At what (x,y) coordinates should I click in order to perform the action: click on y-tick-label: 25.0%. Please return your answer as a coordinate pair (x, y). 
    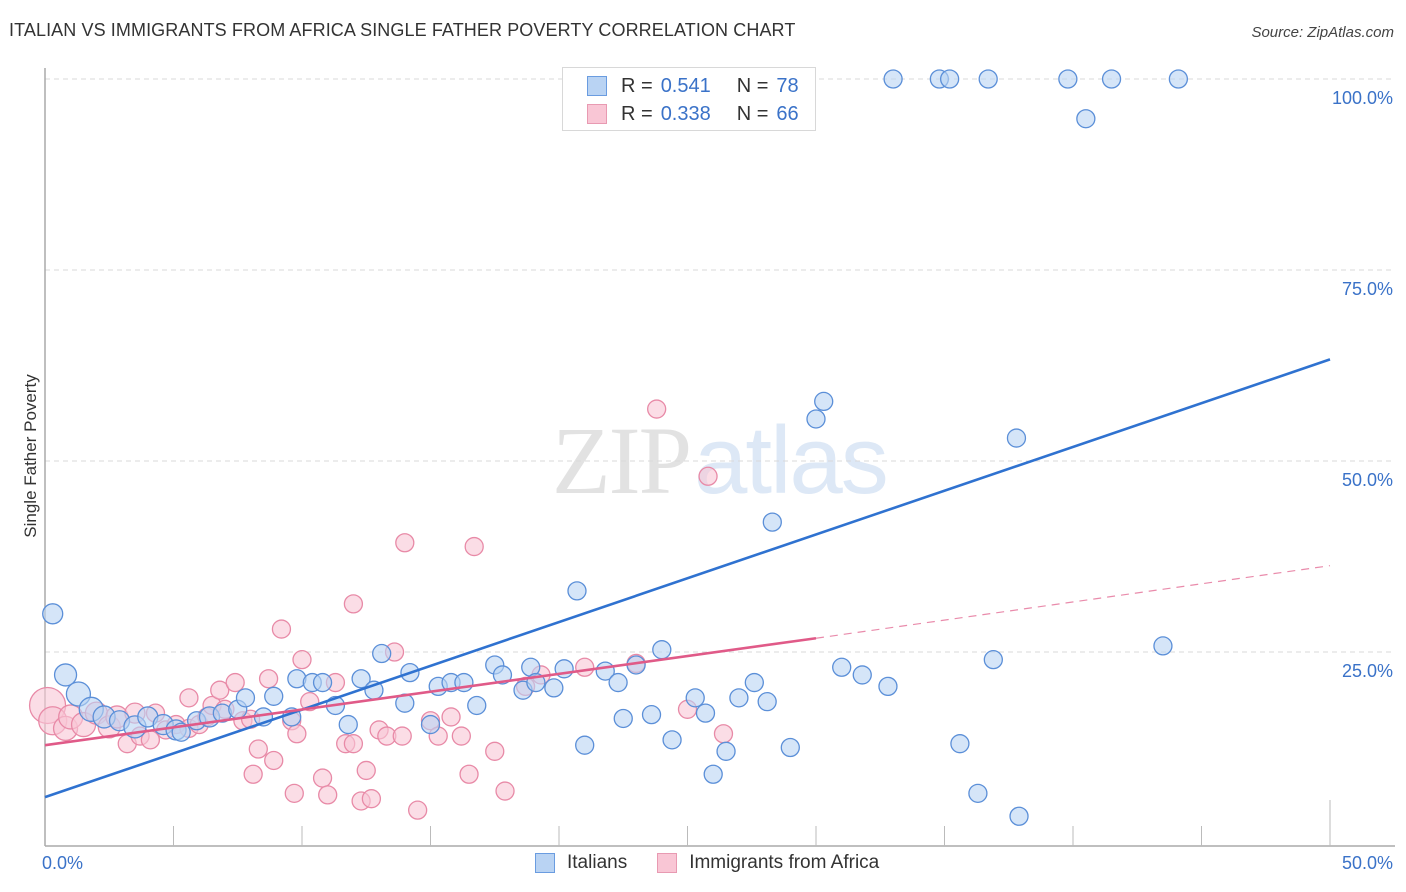
    Looking at the image, I should click on (1367, 671).